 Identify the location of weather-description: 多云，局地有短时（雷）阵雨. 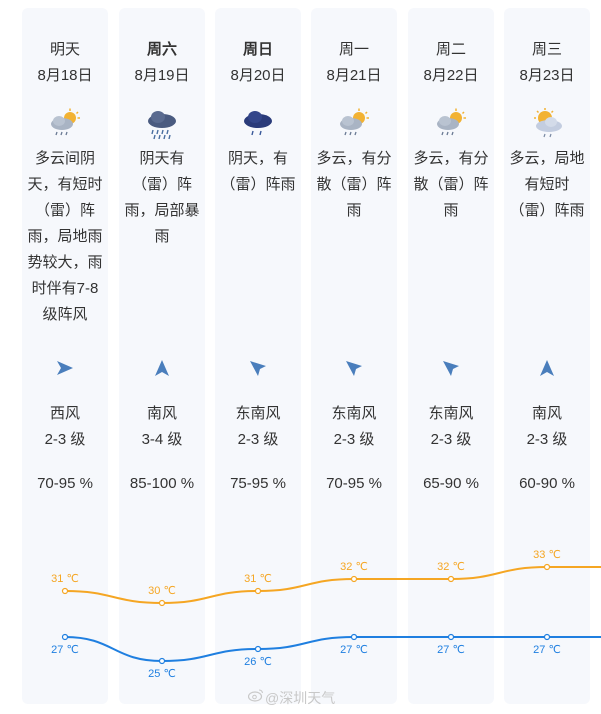
(547, 184).